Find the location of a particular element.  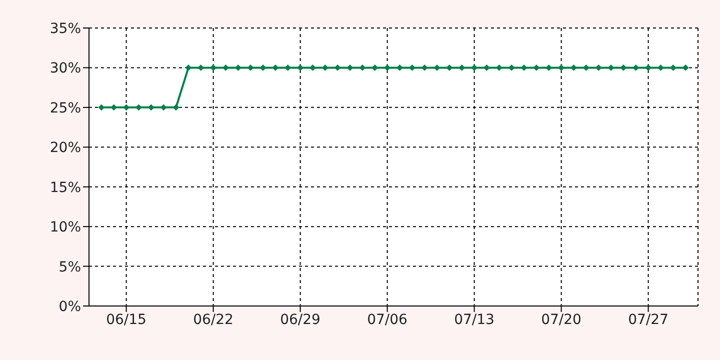

y-tick-label: 0% is located at coordinates (69, 306).